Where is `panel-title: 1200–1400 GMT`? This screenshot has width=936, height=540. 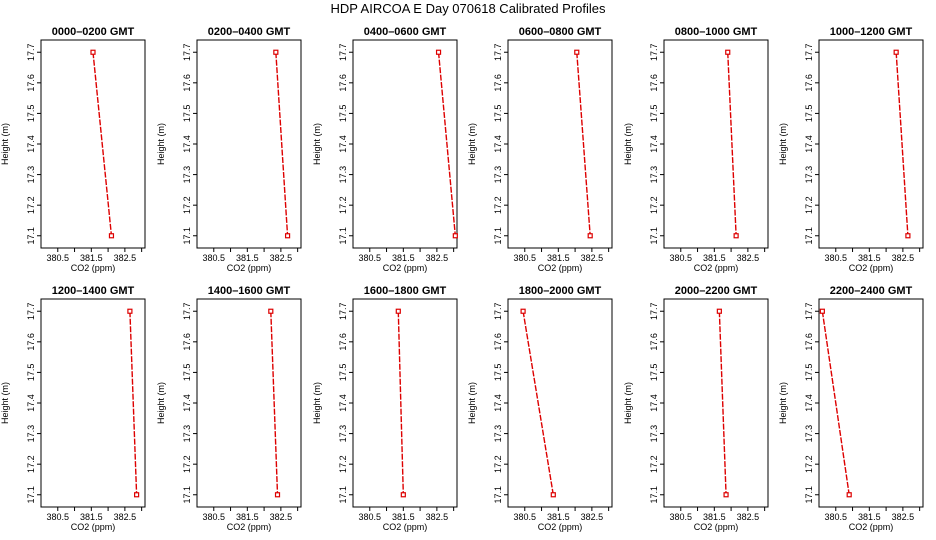 panel-title: 1200–1400 GMT is located at coordinates (93, 291).